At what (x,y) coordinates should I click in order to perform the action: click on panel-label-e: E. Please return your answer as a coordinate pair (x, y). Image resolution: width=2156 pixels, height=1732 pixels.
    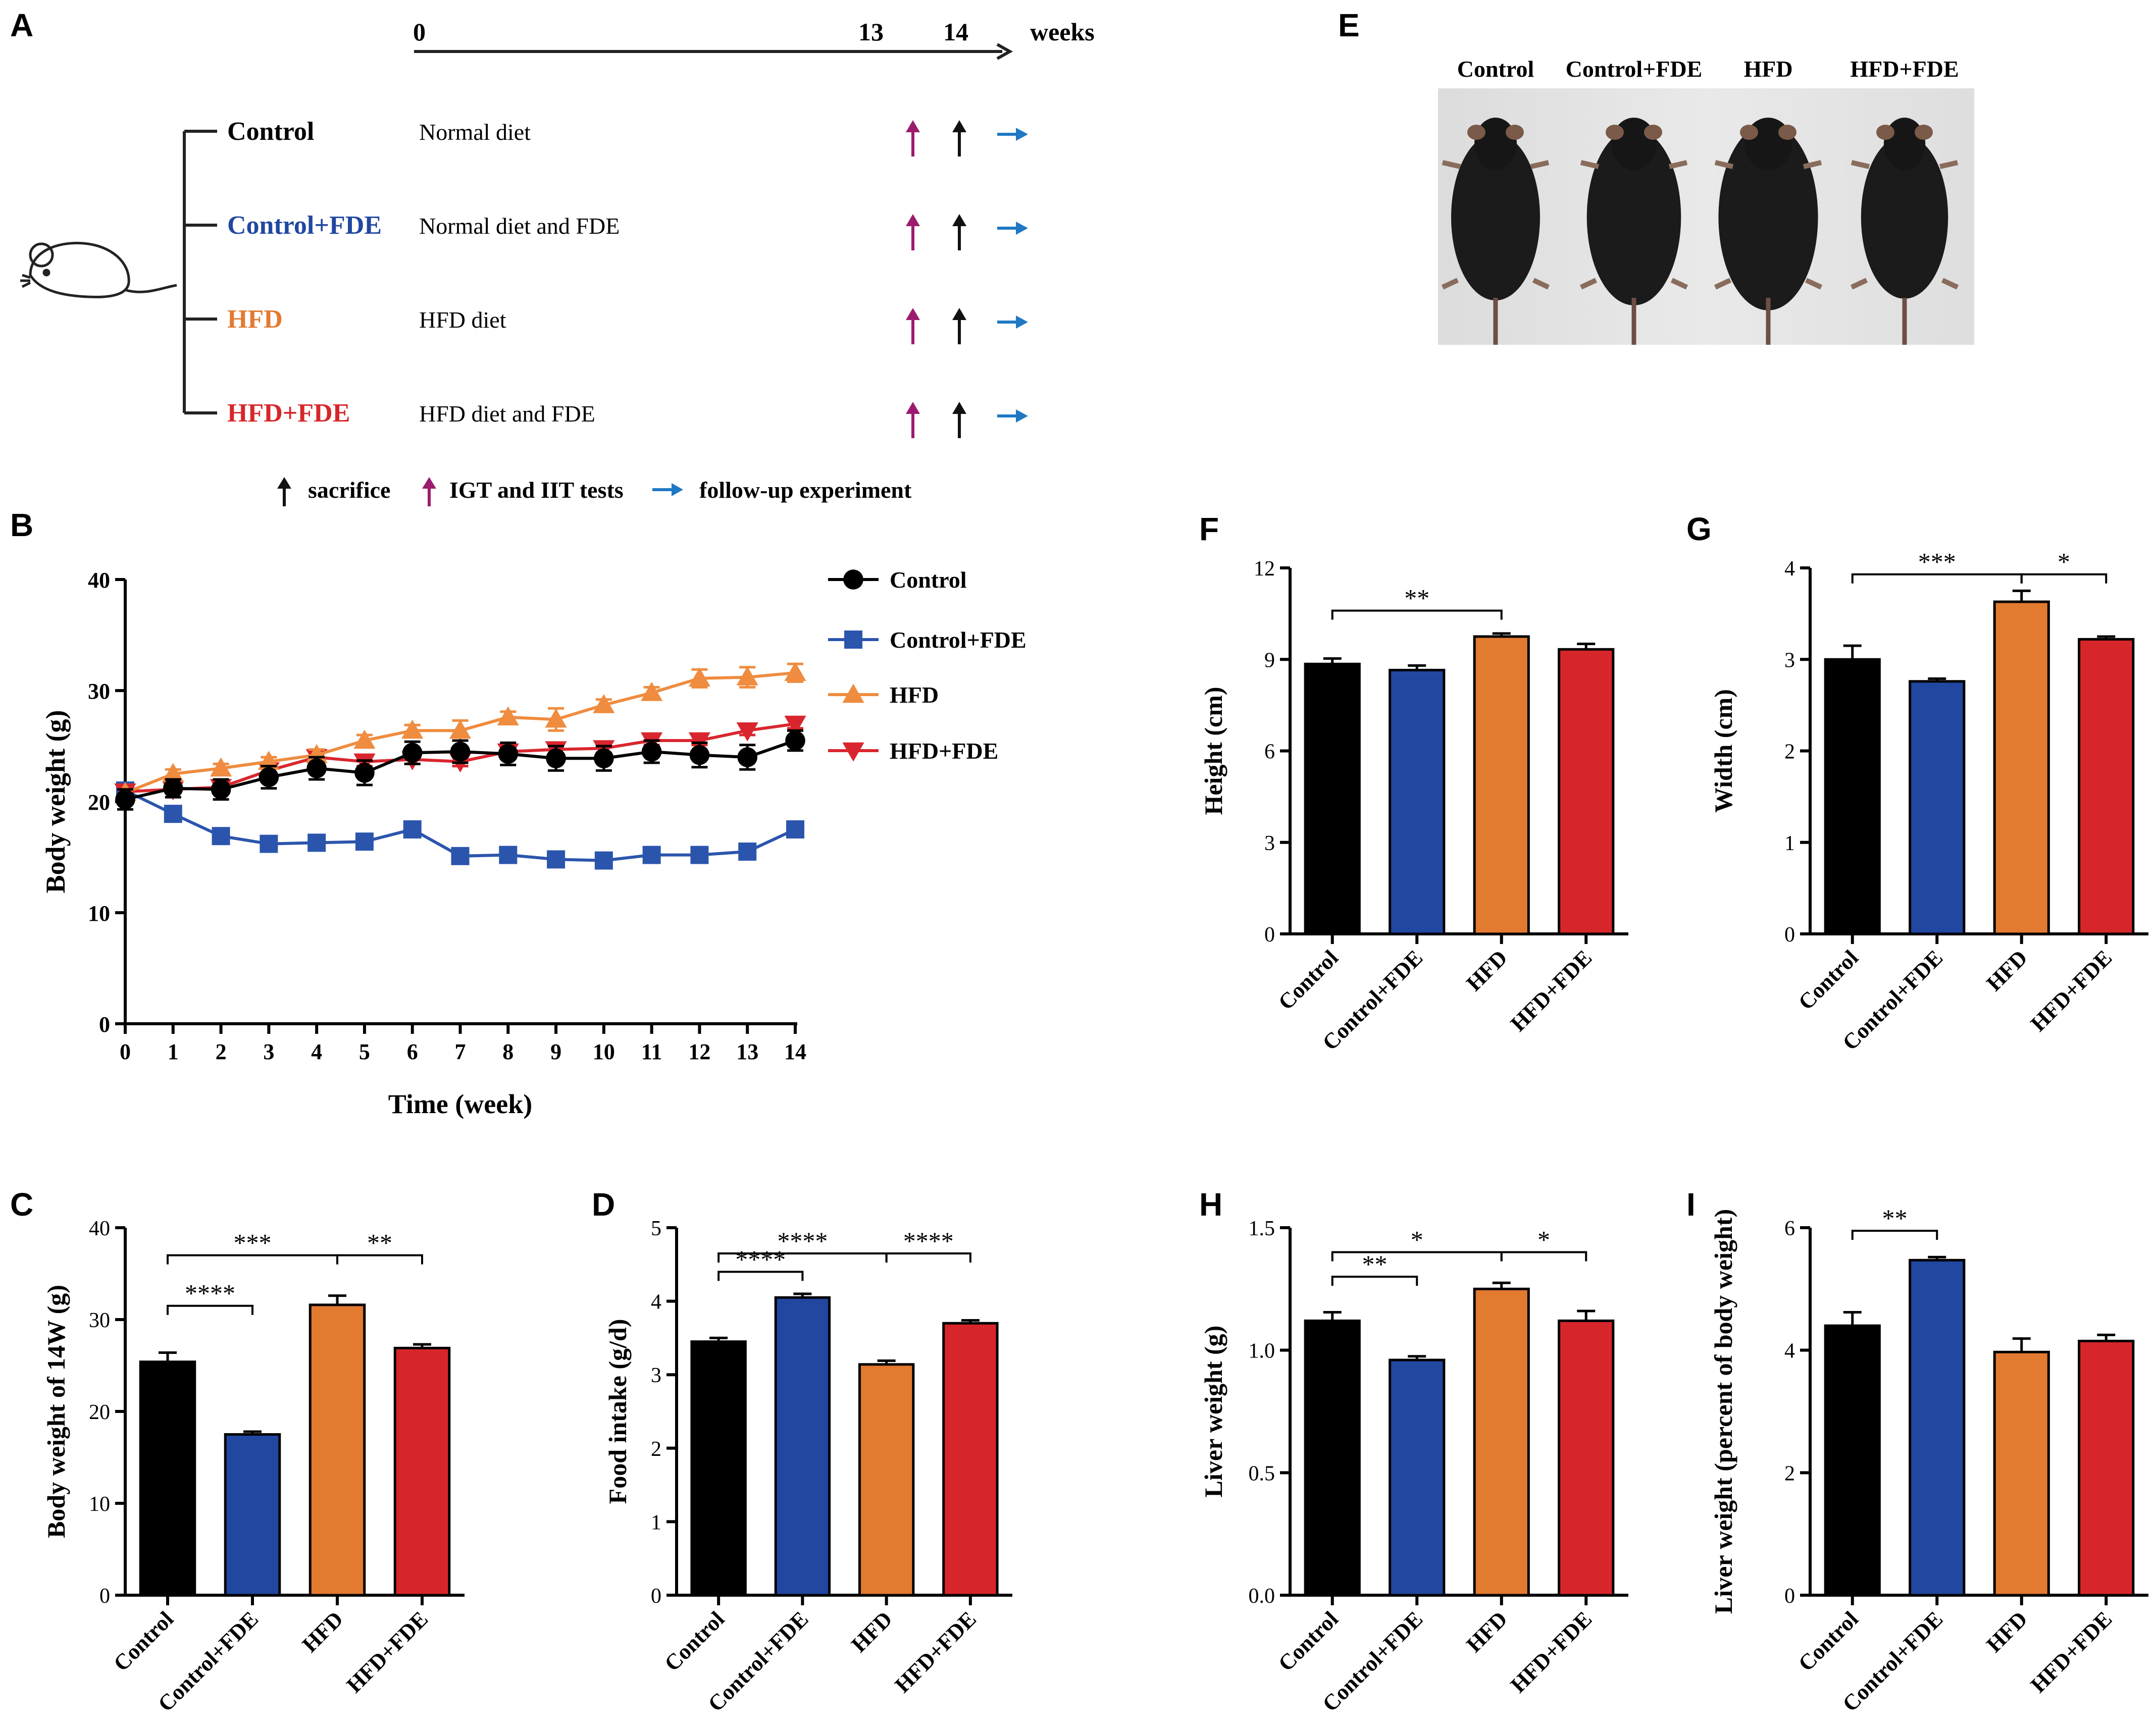
    Looking at the image, I should click on (1349, 25).